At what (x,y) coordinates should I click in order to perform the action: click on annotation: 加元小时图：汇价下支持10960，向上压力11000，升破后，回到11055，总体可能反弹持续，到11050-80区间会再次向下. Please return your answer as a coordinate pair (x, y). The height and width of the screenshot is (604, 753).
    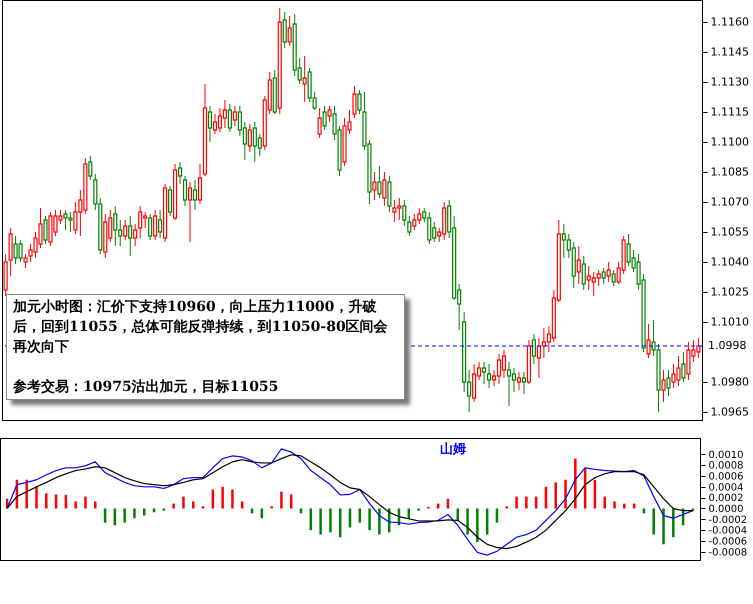
    Looking at the image, I should click on (201, 327).